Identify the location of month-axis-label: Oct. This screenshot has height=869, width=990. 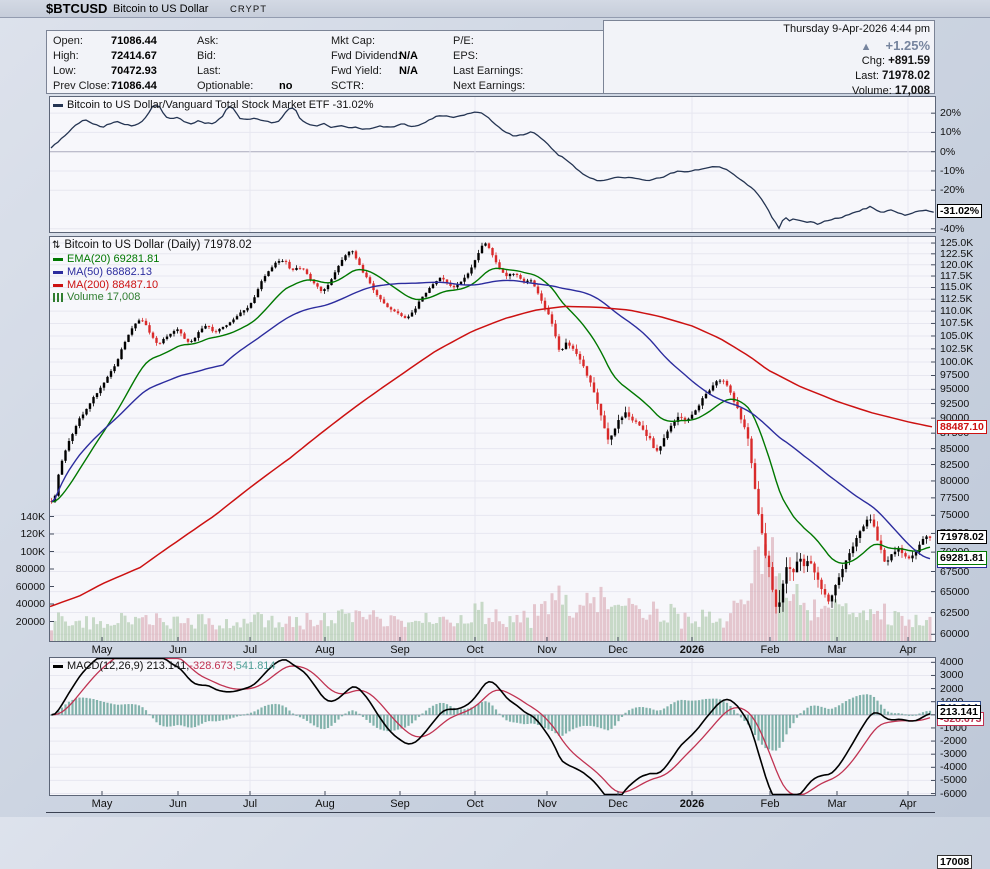
(475, 804).